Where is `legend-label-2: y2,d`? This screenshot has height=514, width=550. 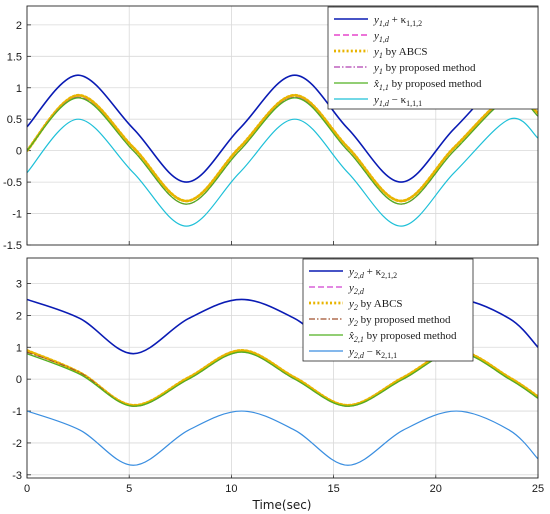
legend-label-2: y2,d is located at coordinates (356, 289).